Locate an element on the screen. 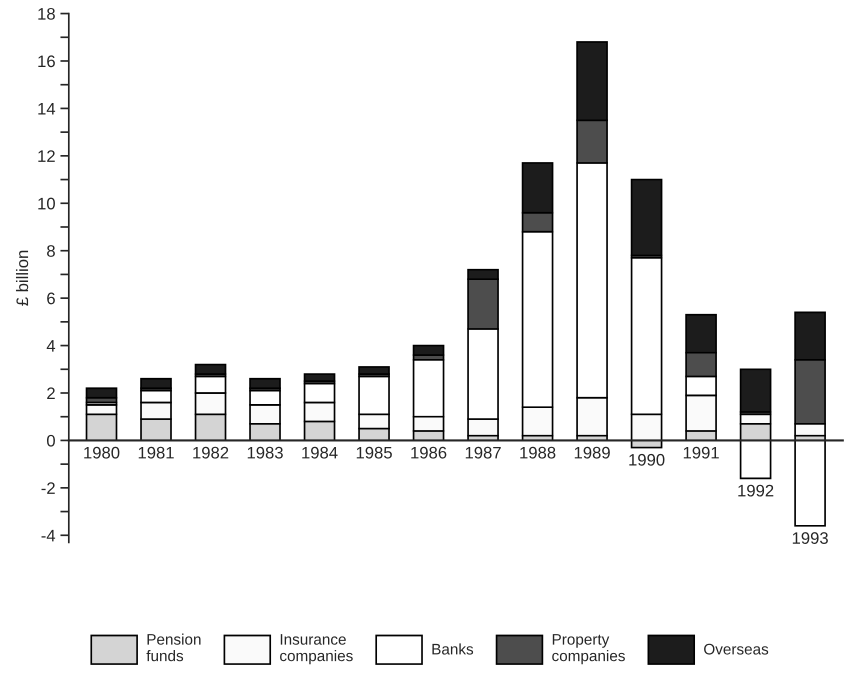 This screenshot has height=678, width=860. x-tick-label: 1987 is located at coordinates (483, 452).